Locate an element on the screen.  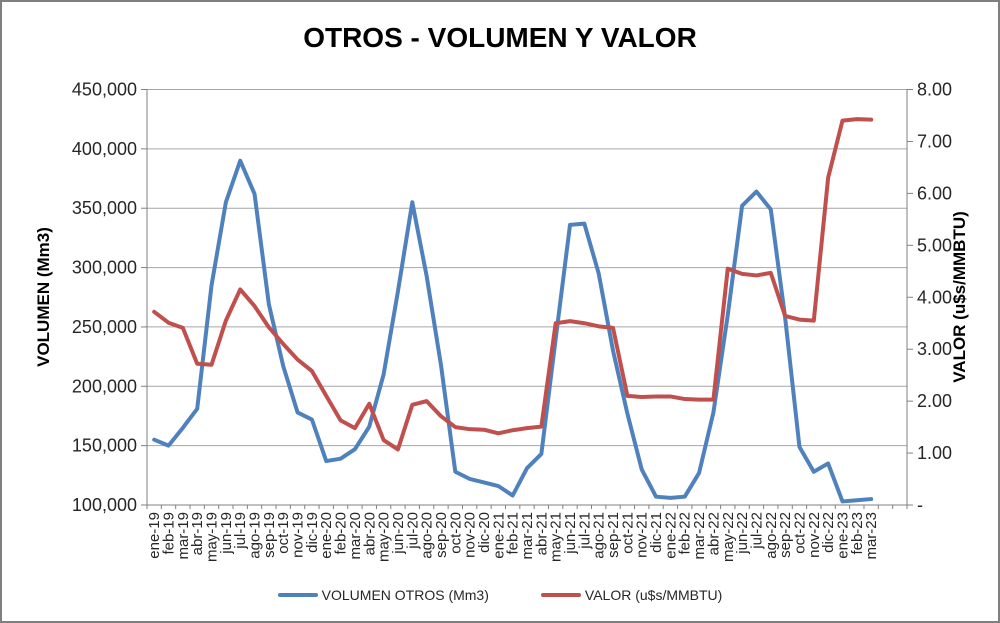
svg-text: feb-19 is located at coordinates (169, 533).